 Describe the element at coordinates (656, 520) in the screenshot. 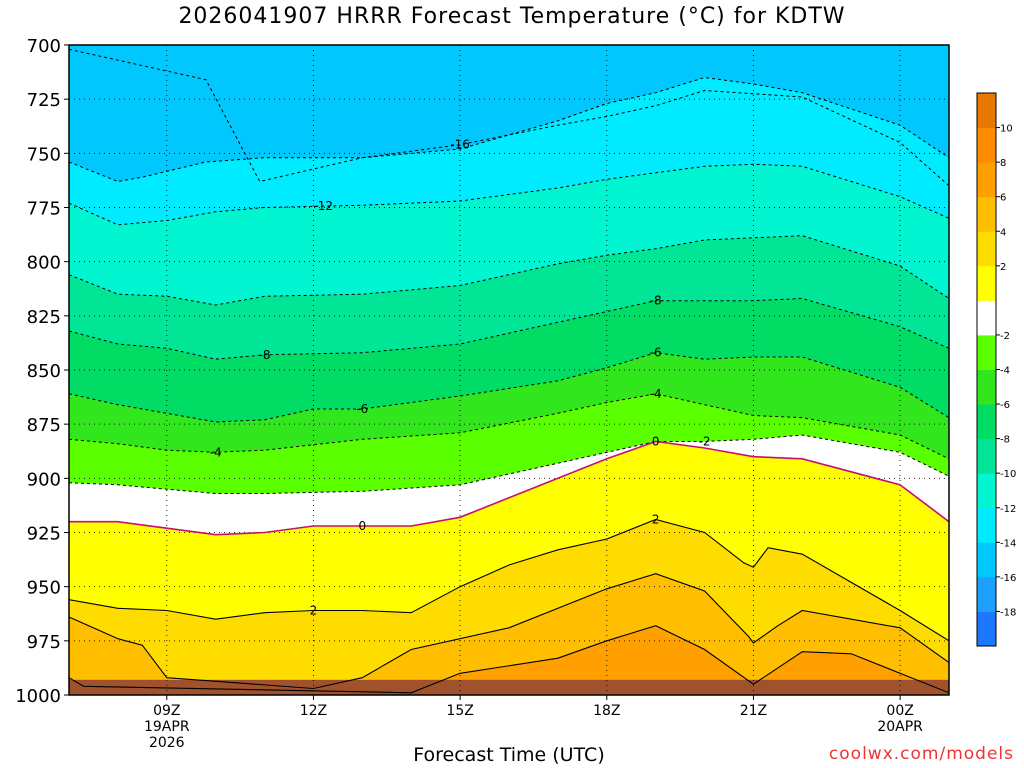

I see `contour-label-2-1: 2` at that location.